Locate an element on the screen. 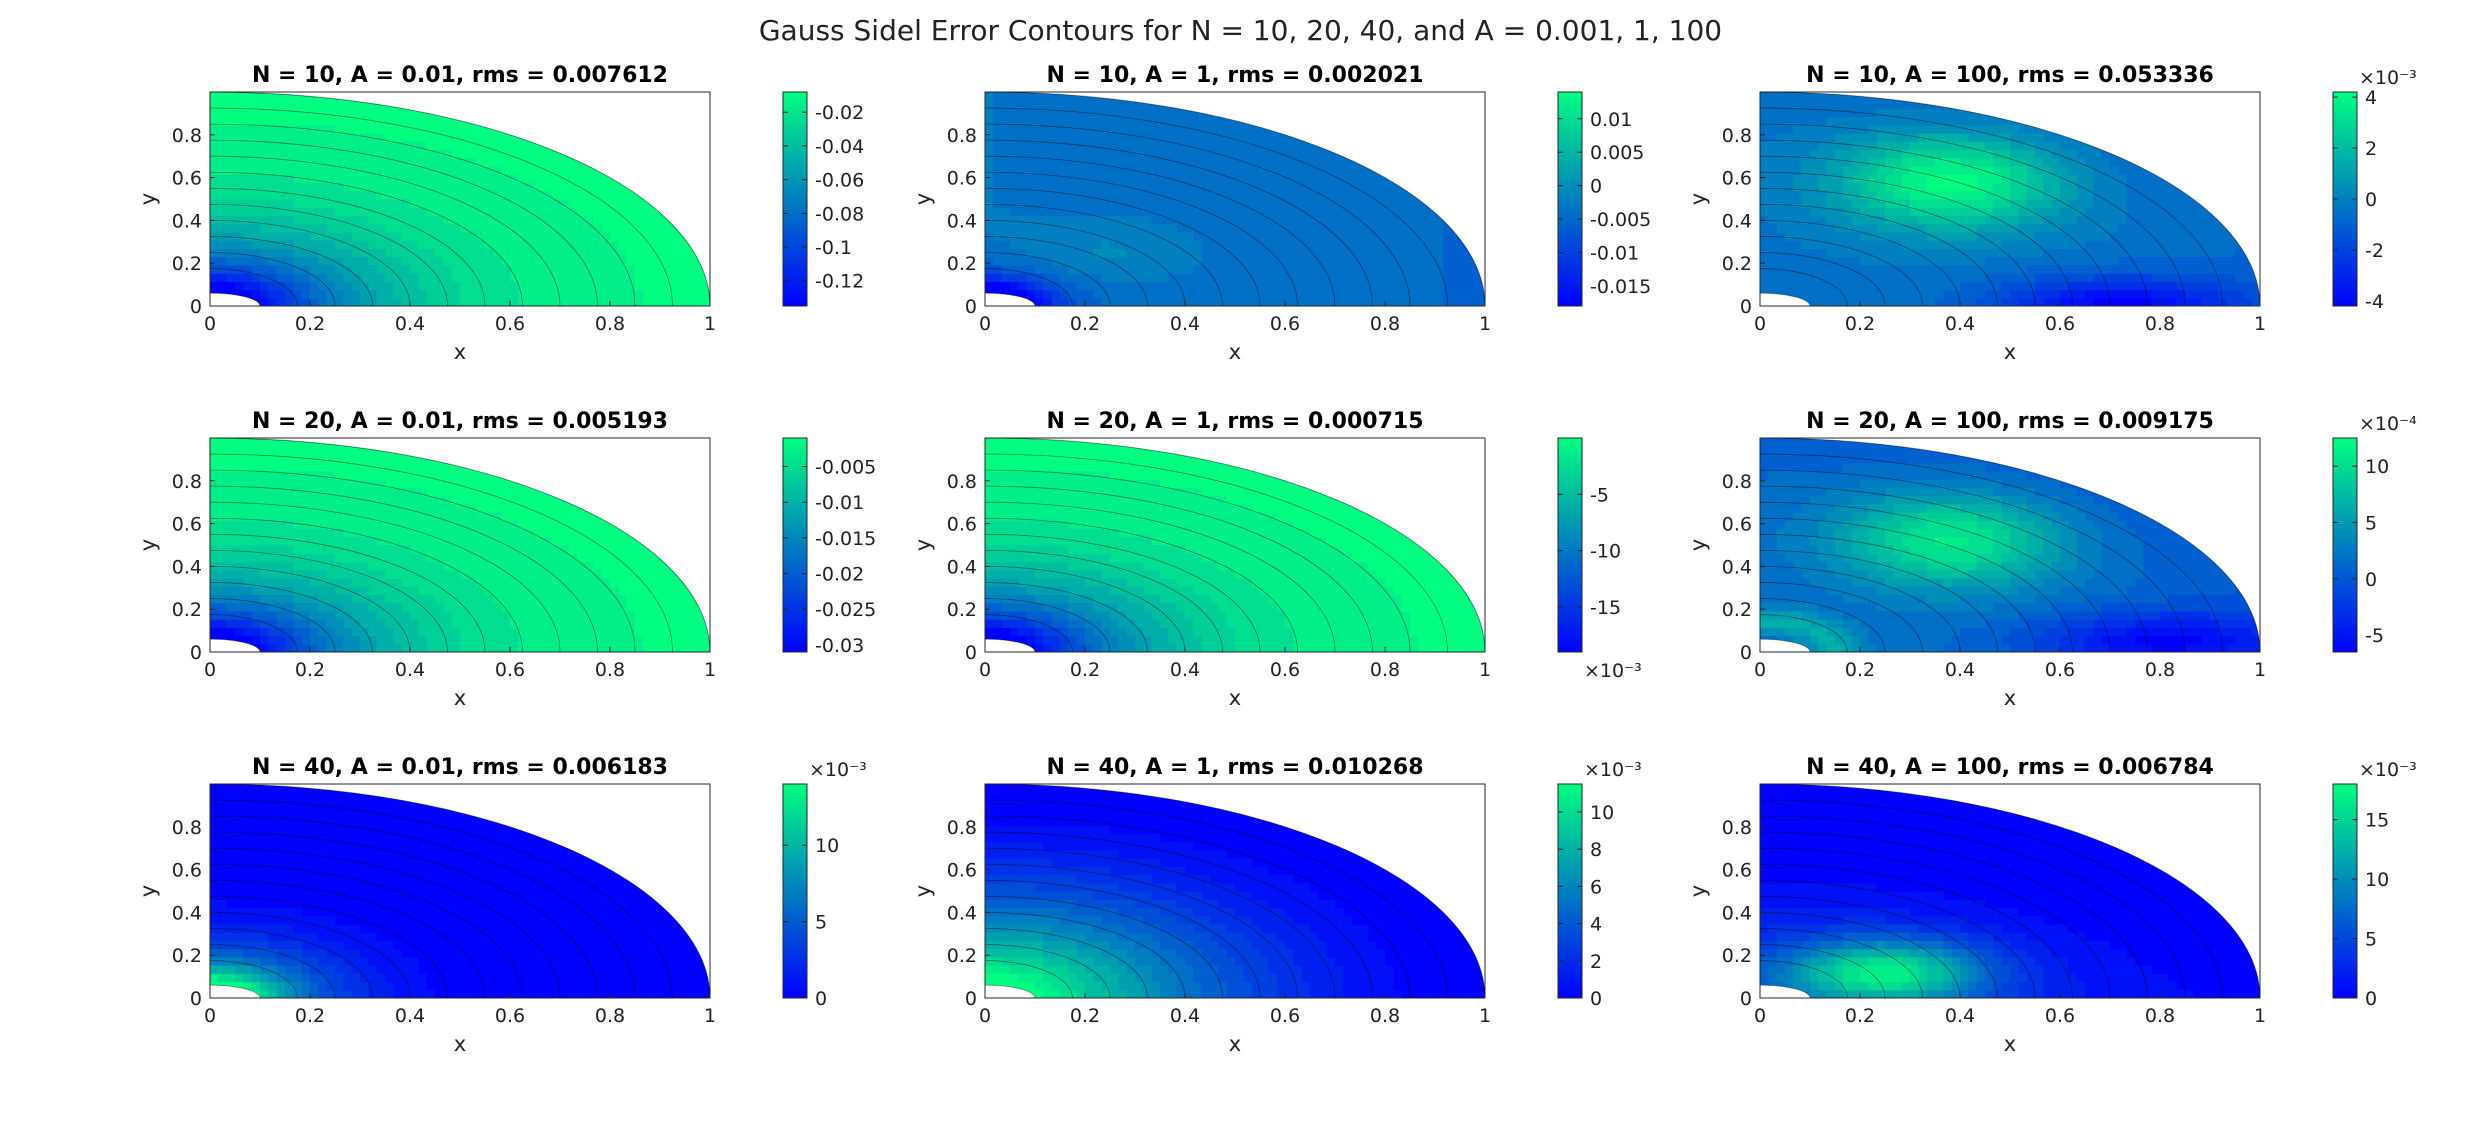  colorbar-tick-label: -0.04 is located at coordinates (839, 147).